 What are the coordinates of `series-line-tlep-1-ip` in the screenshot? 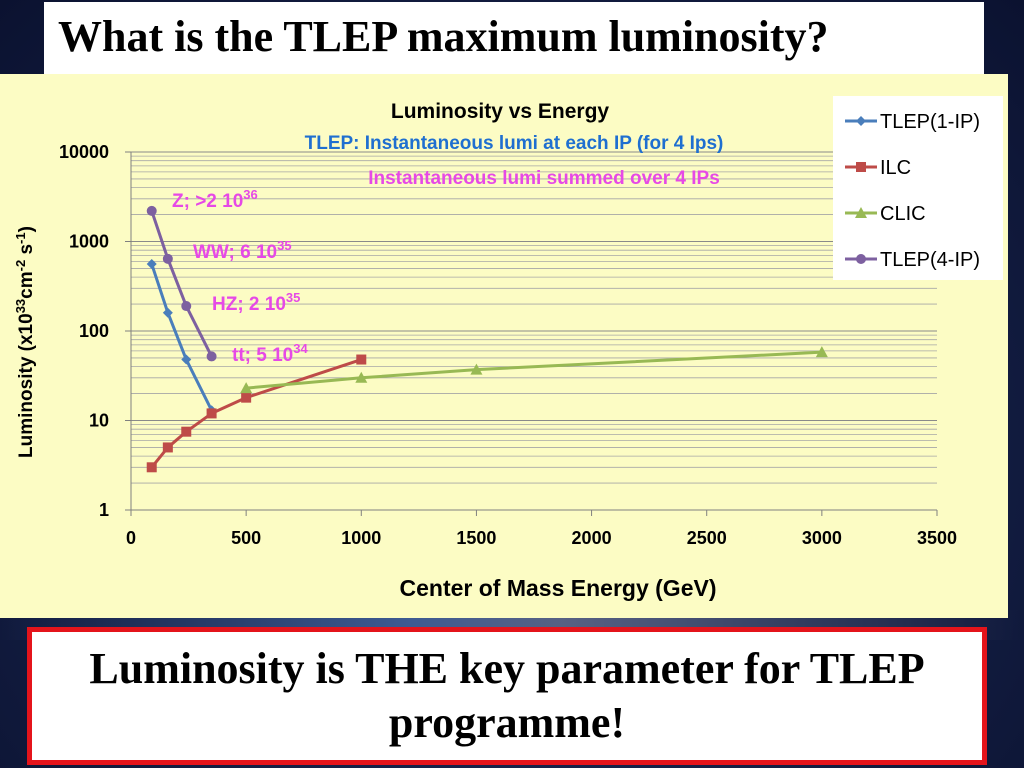 It's located at (181, 337).